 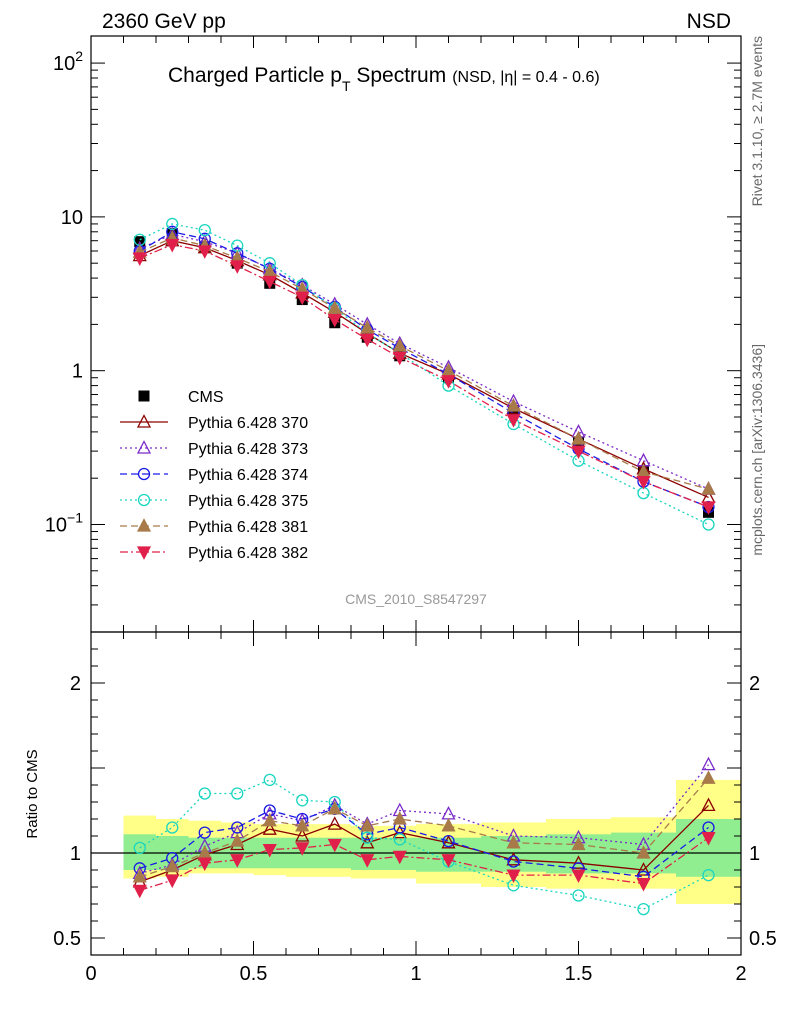 I want to click on ratio-y-tick-label-right: 0.5, so click(x=763, y=939).